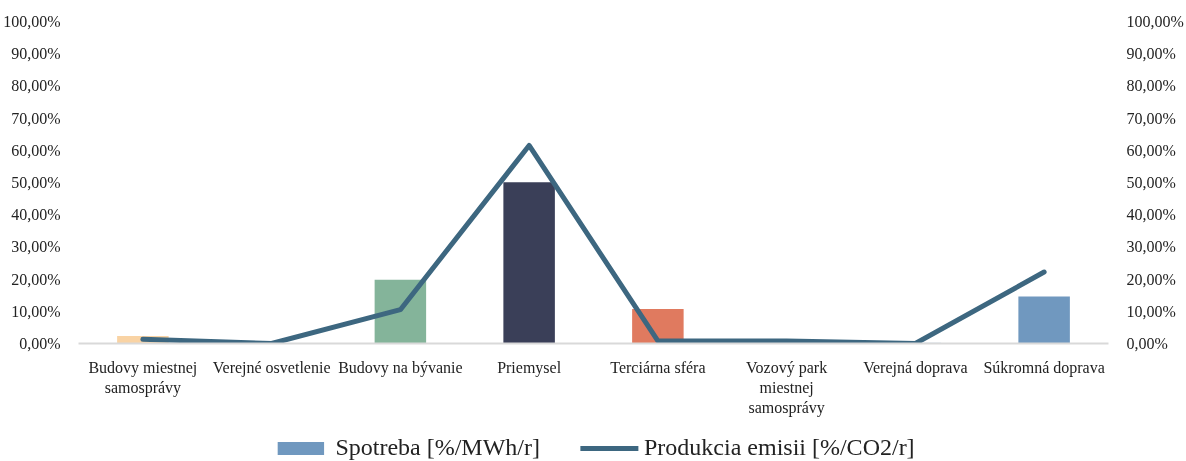  Describe the element at coordinates (1151, 150) in the screenshot. I see `y2-tick-label: 60,00%` at that location.